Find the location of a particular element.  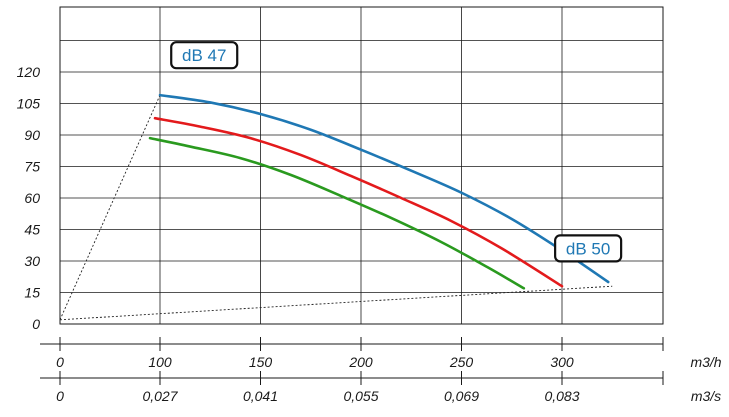

x-axis-secondary-tick-label: 0 is located at coordinates (60, 396).